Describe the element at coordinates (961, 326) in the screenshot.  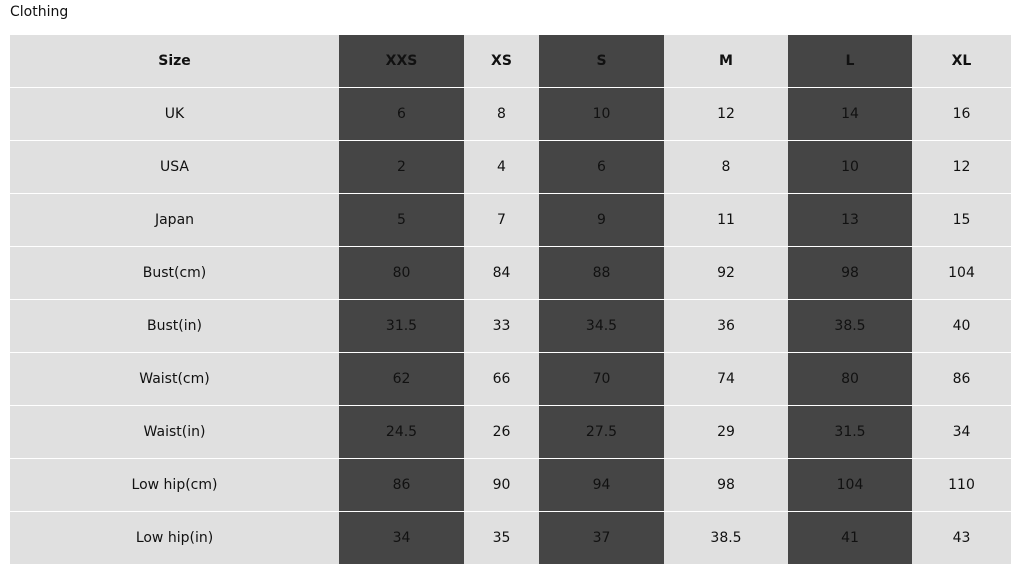
I see `size-value-cell: 40` at that location.